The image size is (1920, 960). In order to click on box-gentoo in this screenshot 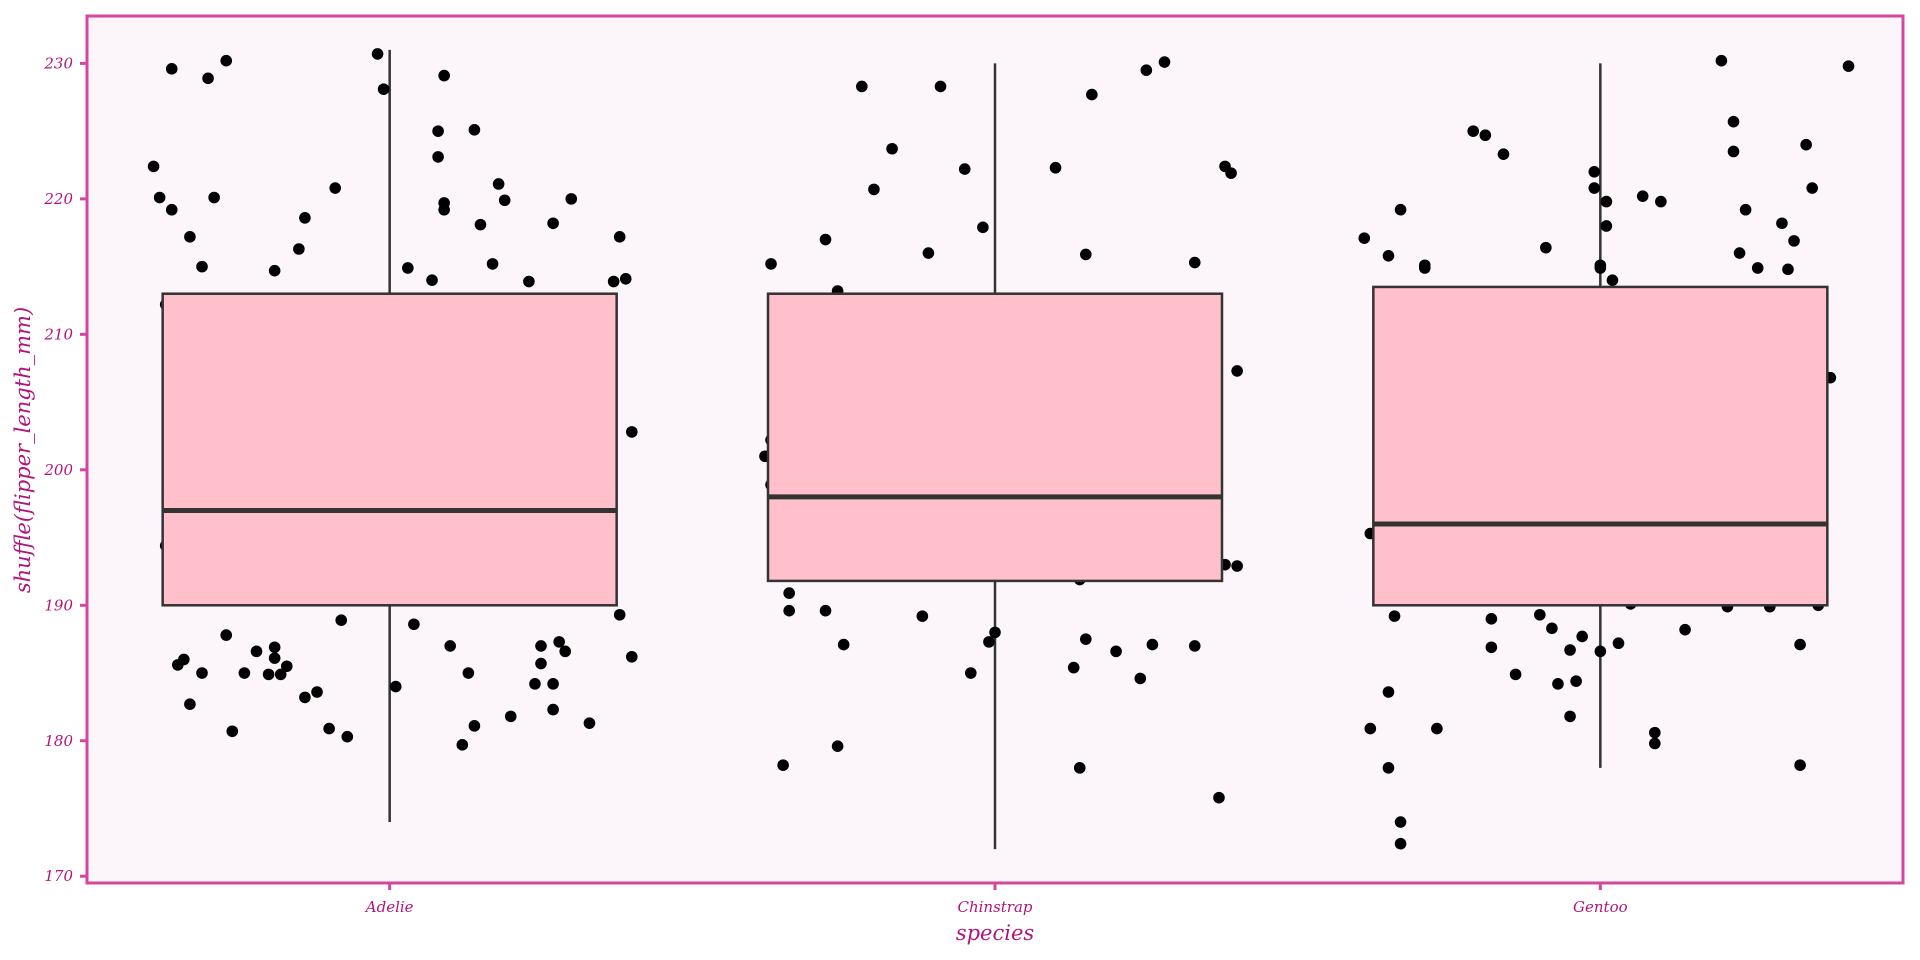, I will do `click(1600, 446)`.